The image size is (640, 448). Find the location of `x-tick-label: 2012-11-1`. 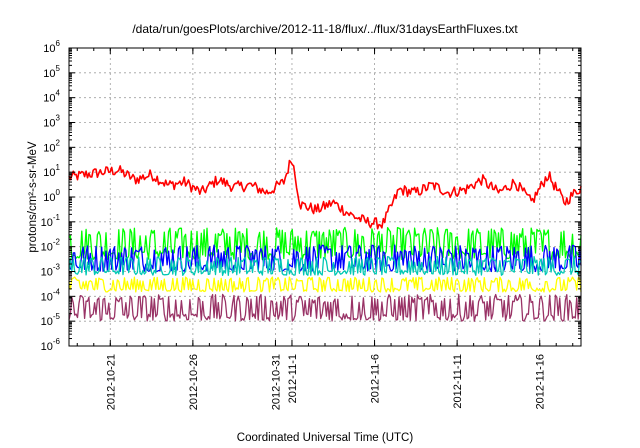

x-tick-label: 2012-11-1 is located at coordinates (293, 378).